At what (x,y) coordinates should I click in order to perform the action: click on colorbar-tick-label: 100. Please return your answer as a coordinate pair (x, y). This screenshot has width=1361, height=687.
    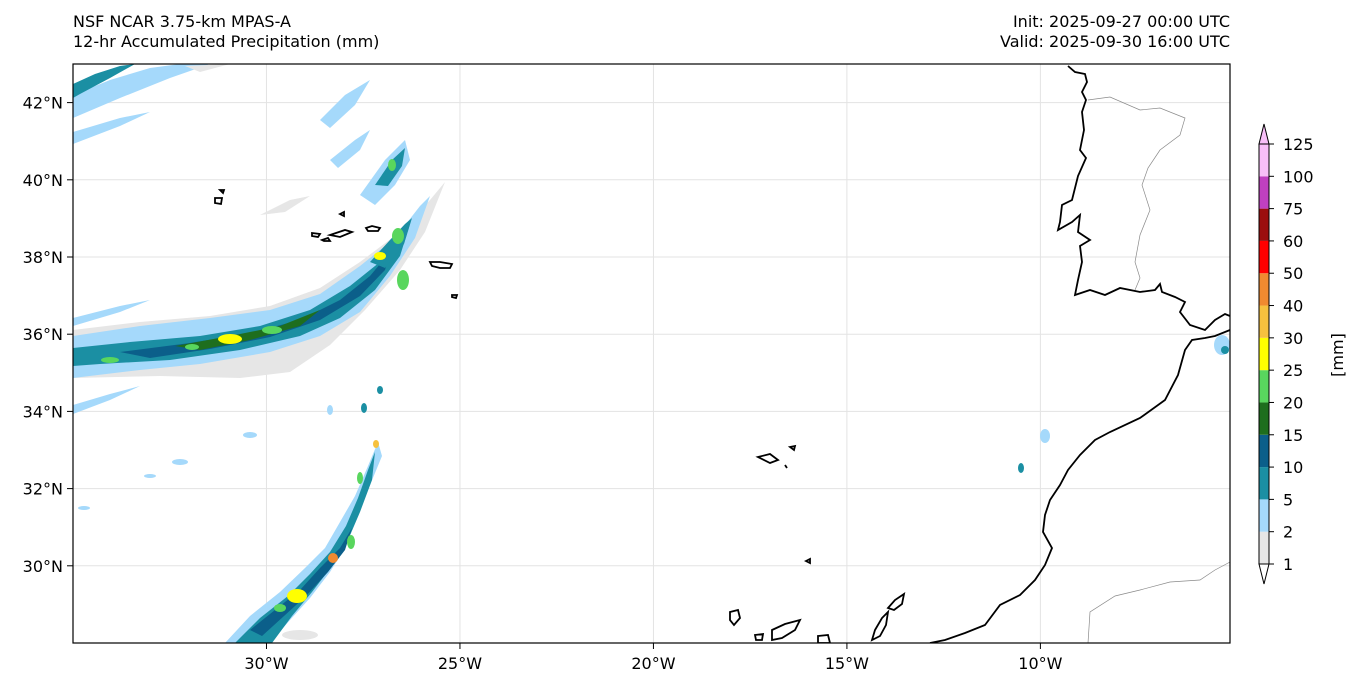
    Looking at the image, I should click on (1298, 176).